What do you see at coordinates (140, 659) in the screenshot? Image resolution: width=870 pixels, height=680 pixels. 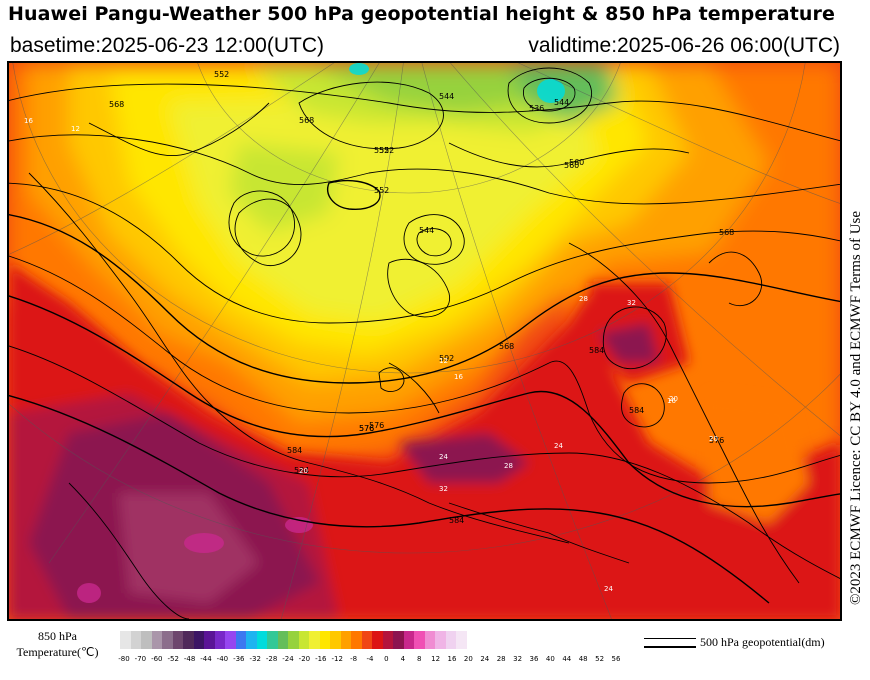 I see `colorbar-tick-label: -70` at bounding box center [140, 659].